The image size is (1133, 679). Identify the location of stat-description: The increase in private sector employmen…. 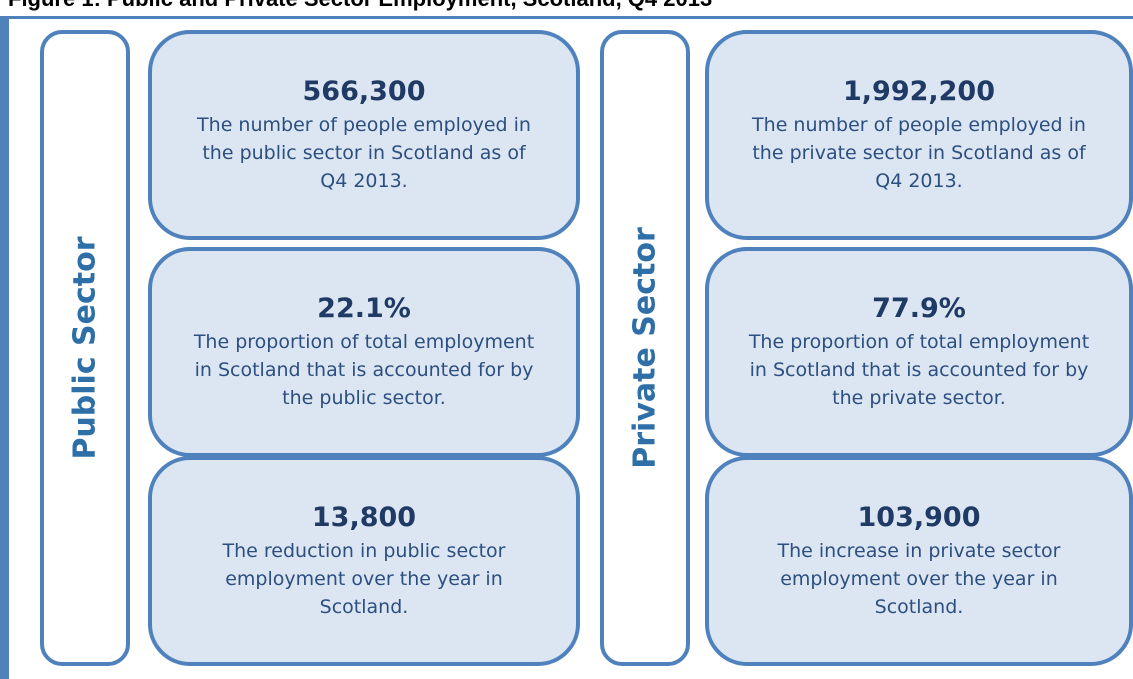
(919, 578).